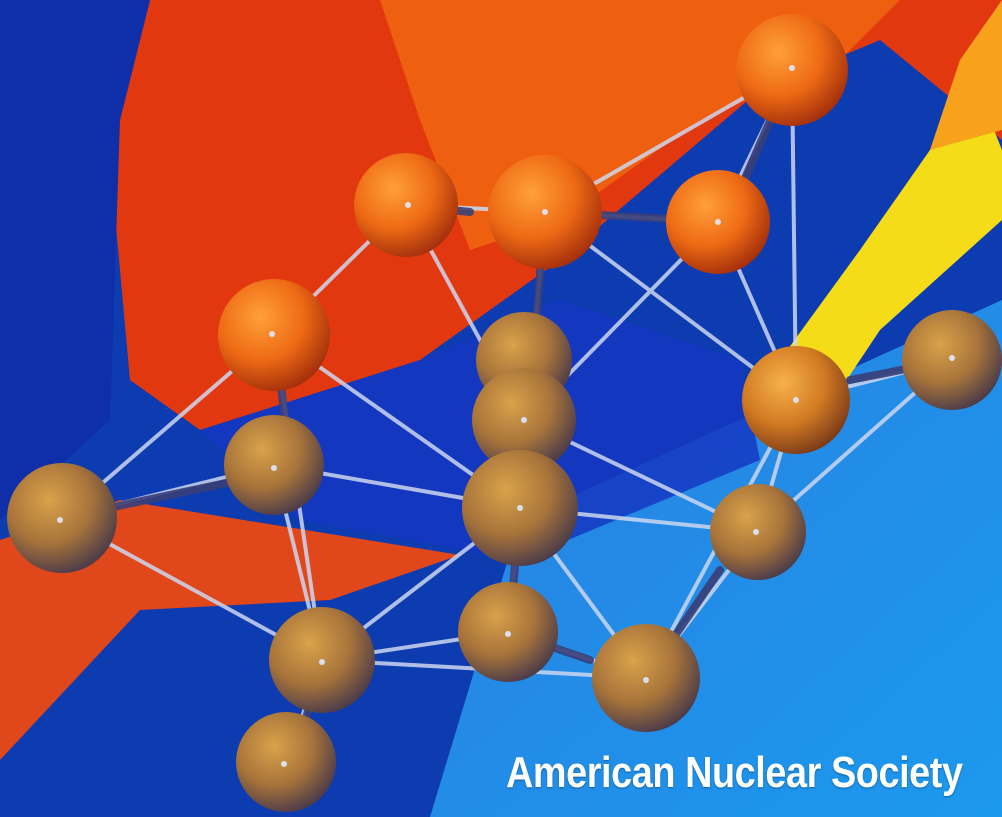  Describe the element at coordinates (966, 75) in the screenshot. I see `background-yellow-upper` at that location.